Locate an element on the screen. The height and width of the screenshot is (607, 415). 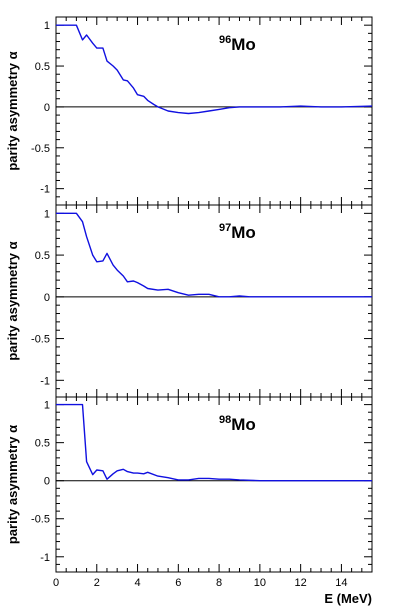
panel-label: 98Mo is located at coordinates (237, 424).